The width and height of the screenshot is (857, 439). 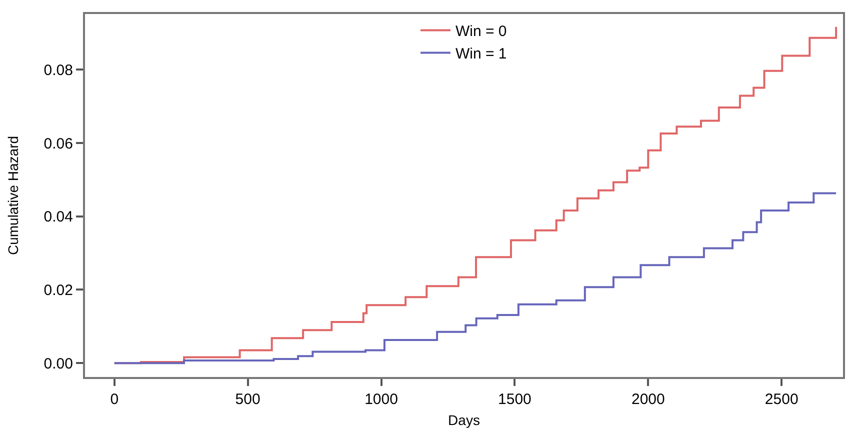 What do you see at coordinates (381, 399) in the screenshot?
I see `x-tick-label: 1000` at bounding box center [381, 399].